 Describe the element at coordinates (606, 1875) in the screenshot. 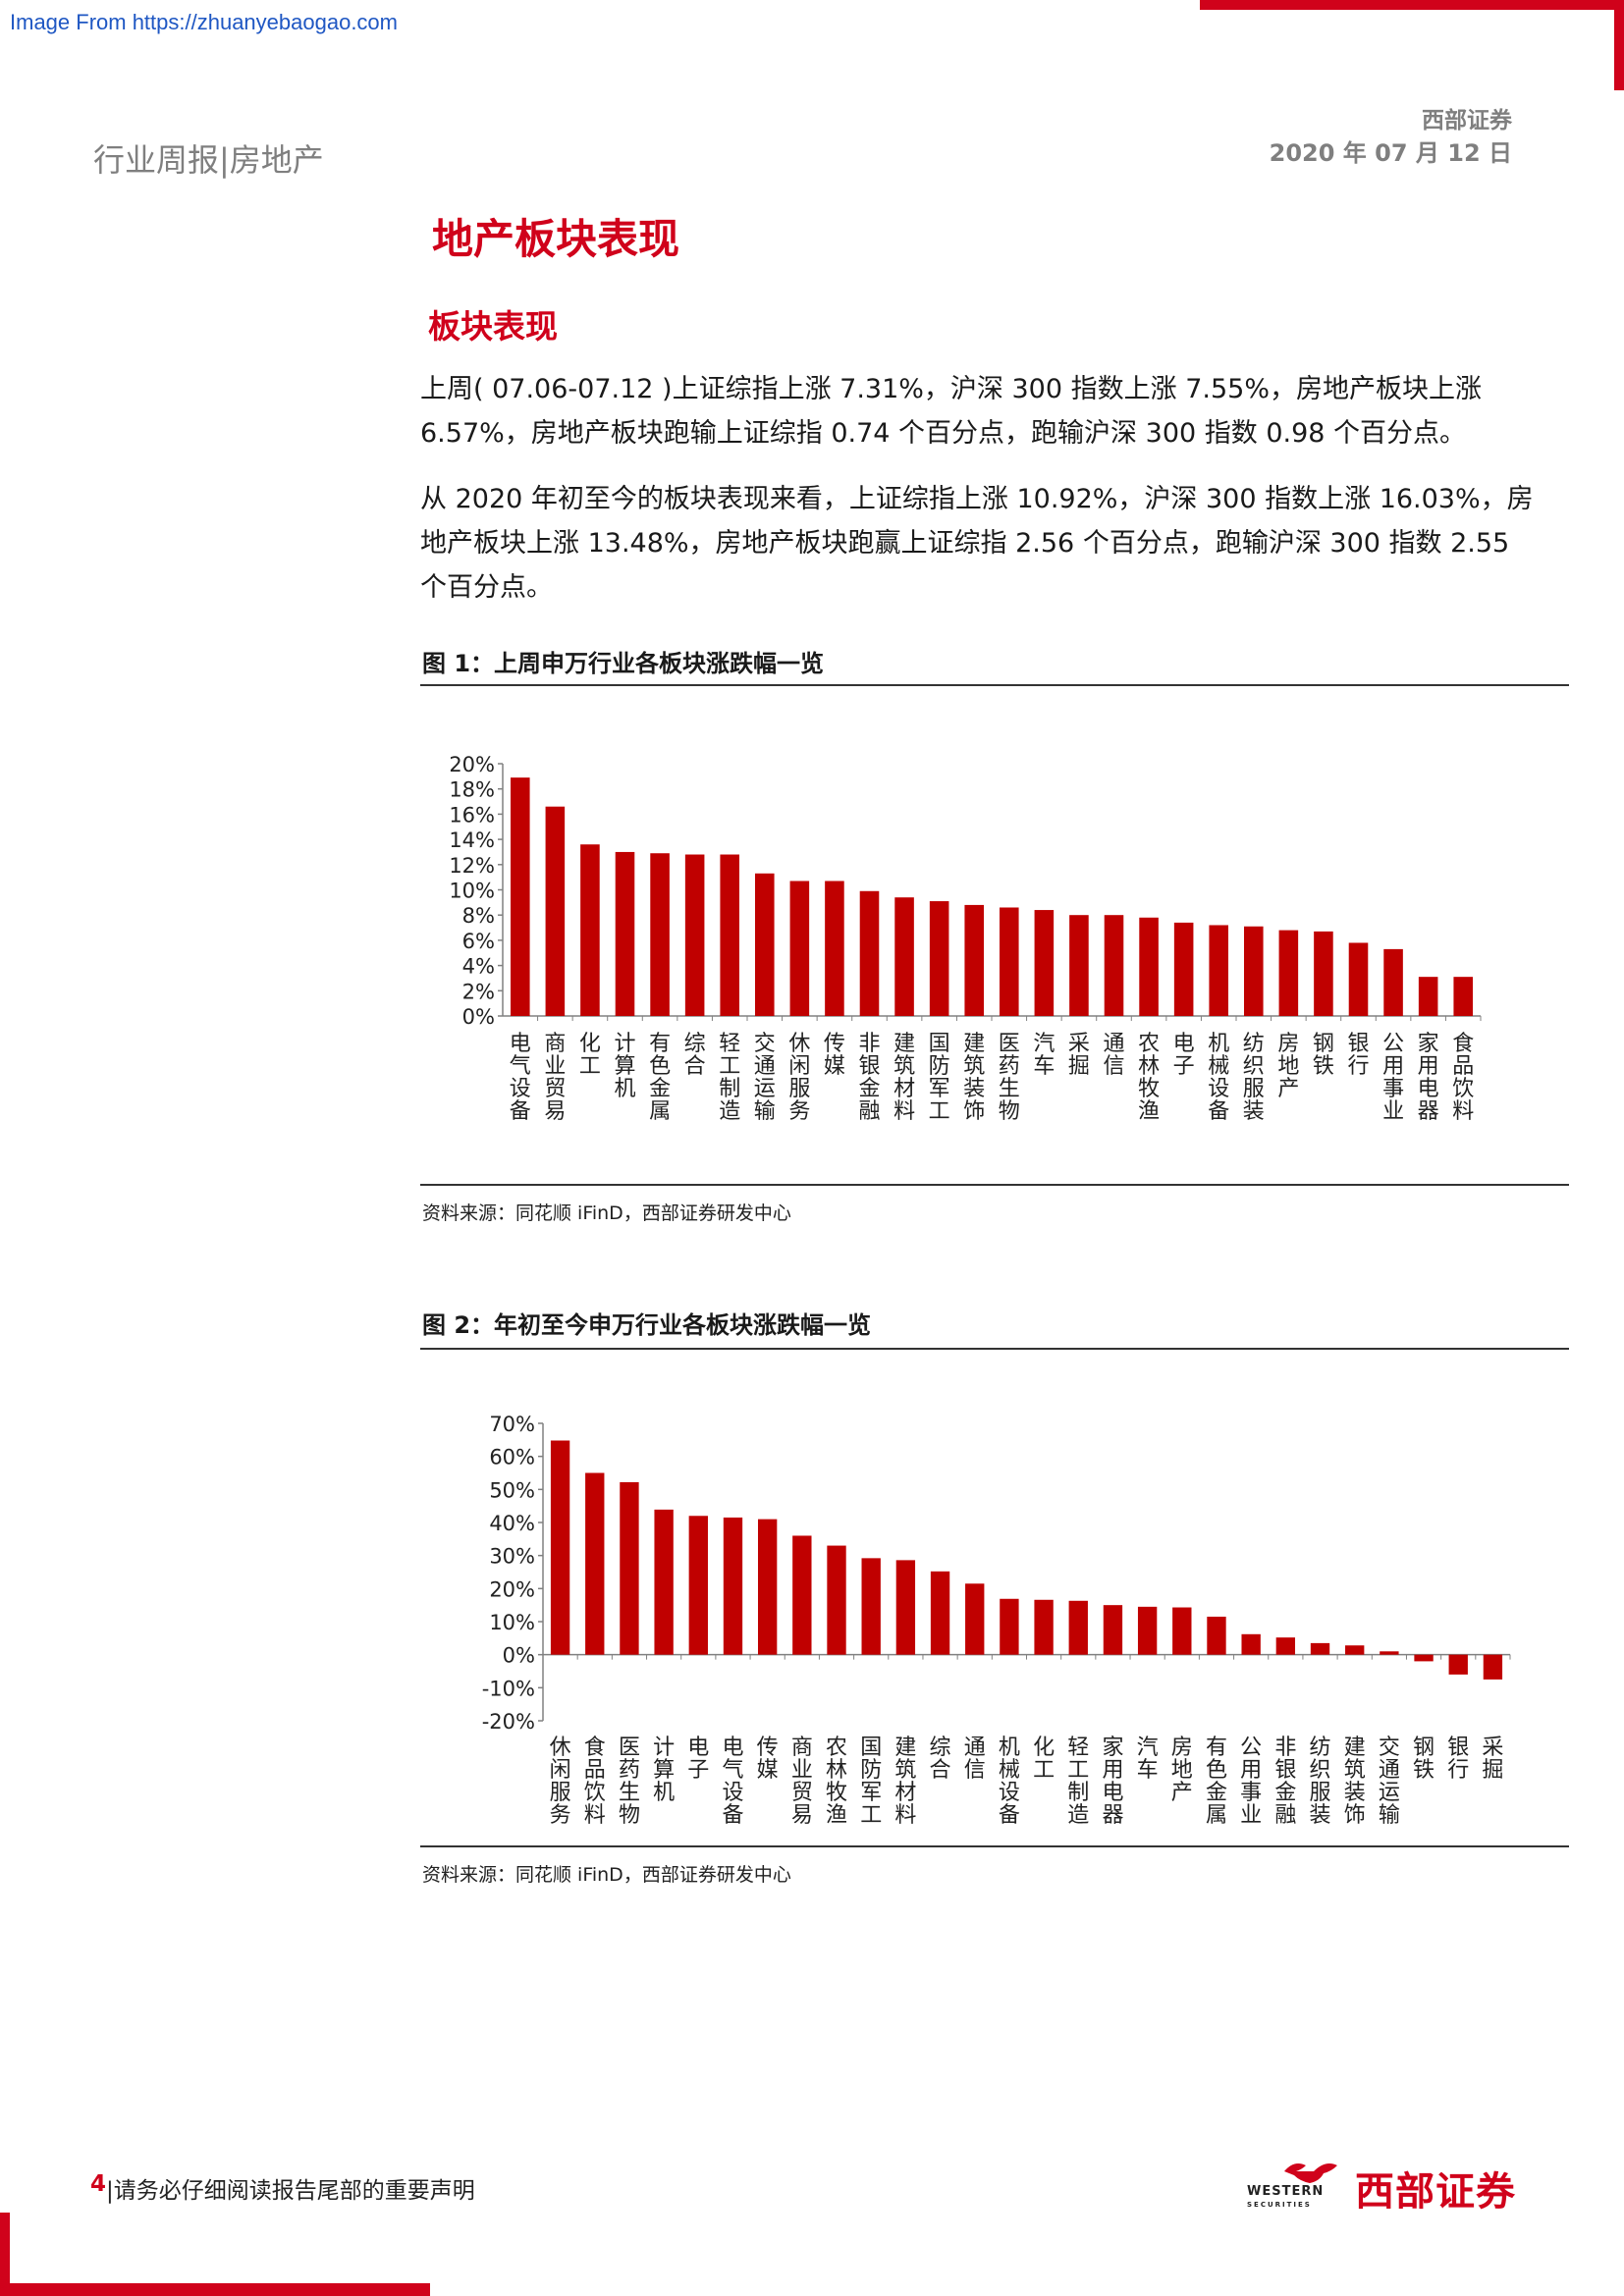

I see `figure2-source: 资料来源：同花顺 iFinD，西部证券研发中心` at that location.